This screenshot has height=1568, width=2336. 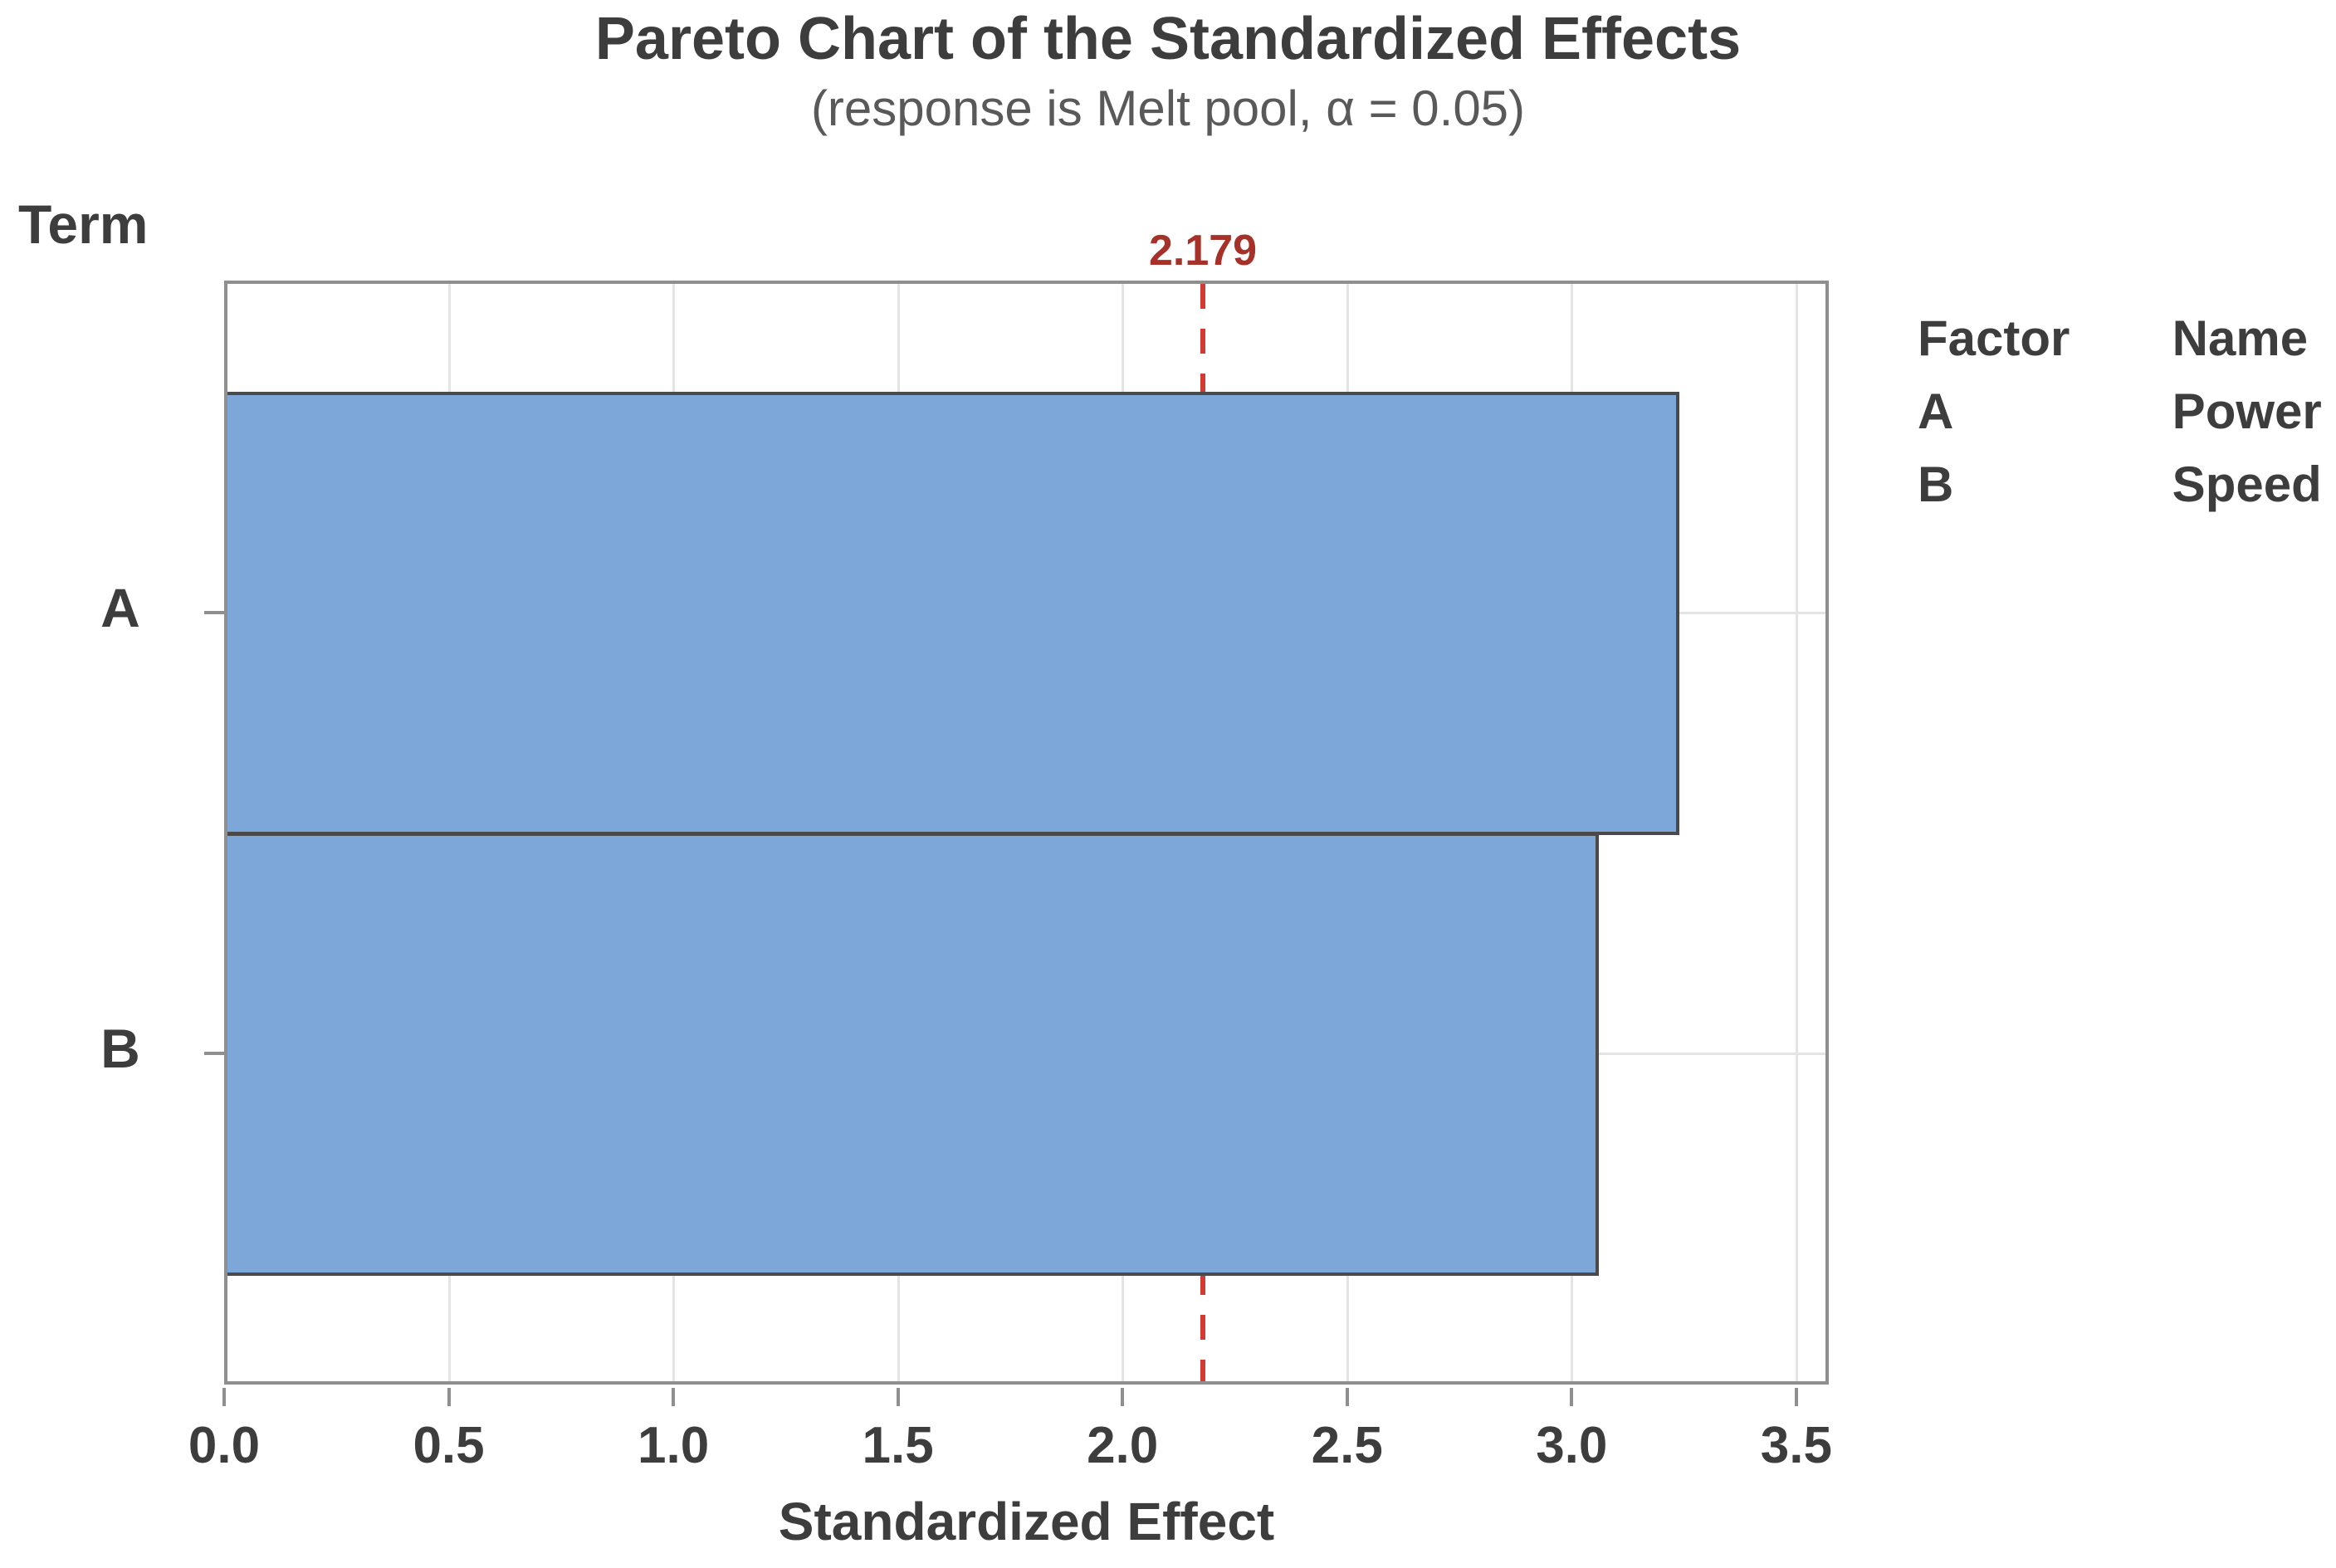 What do you see at coordinates (1936, 411) in the screenshot?
I see `legend-factor-a: A` at bounding box center [1936, 411].